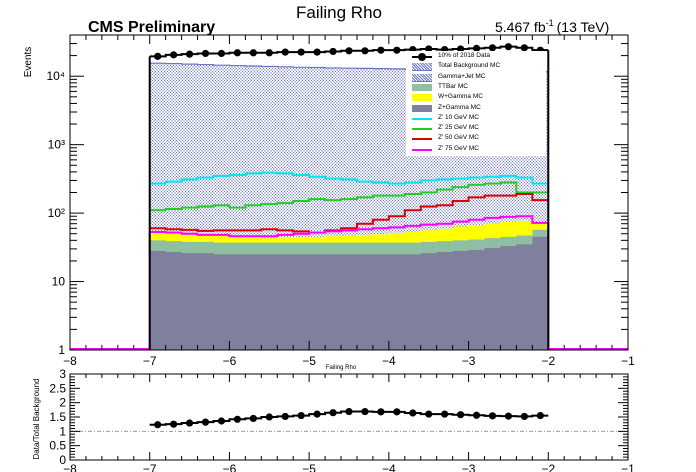 This screenshot has height=472, width=696. What do you see at coordinates (460, 97) in the screenshot?
I see `legend-label: W+Gamma MC` at bounding box center [460, 97].